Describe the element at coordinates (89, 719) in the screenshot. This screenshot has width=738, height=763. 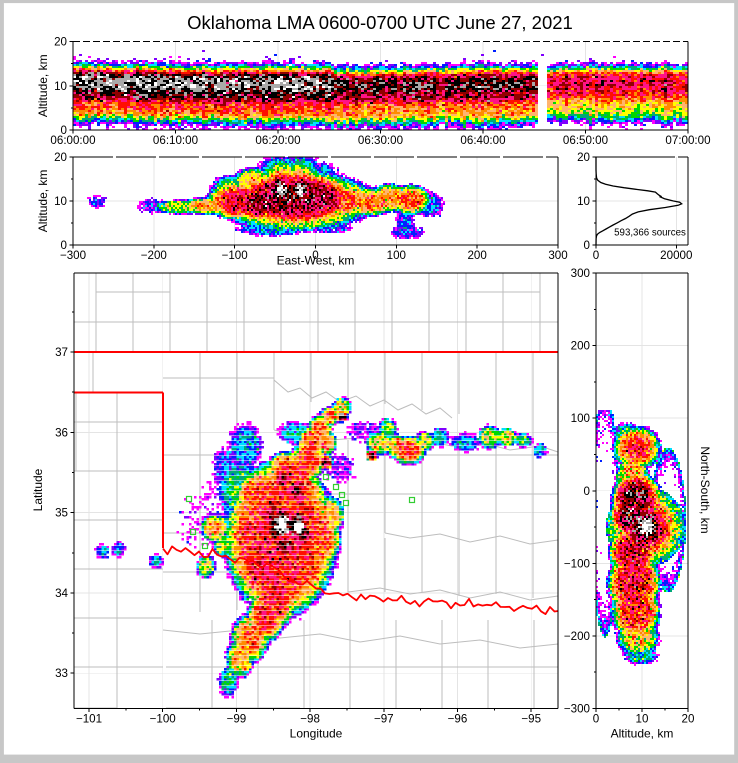
I see `svg-text: −101` at that location.